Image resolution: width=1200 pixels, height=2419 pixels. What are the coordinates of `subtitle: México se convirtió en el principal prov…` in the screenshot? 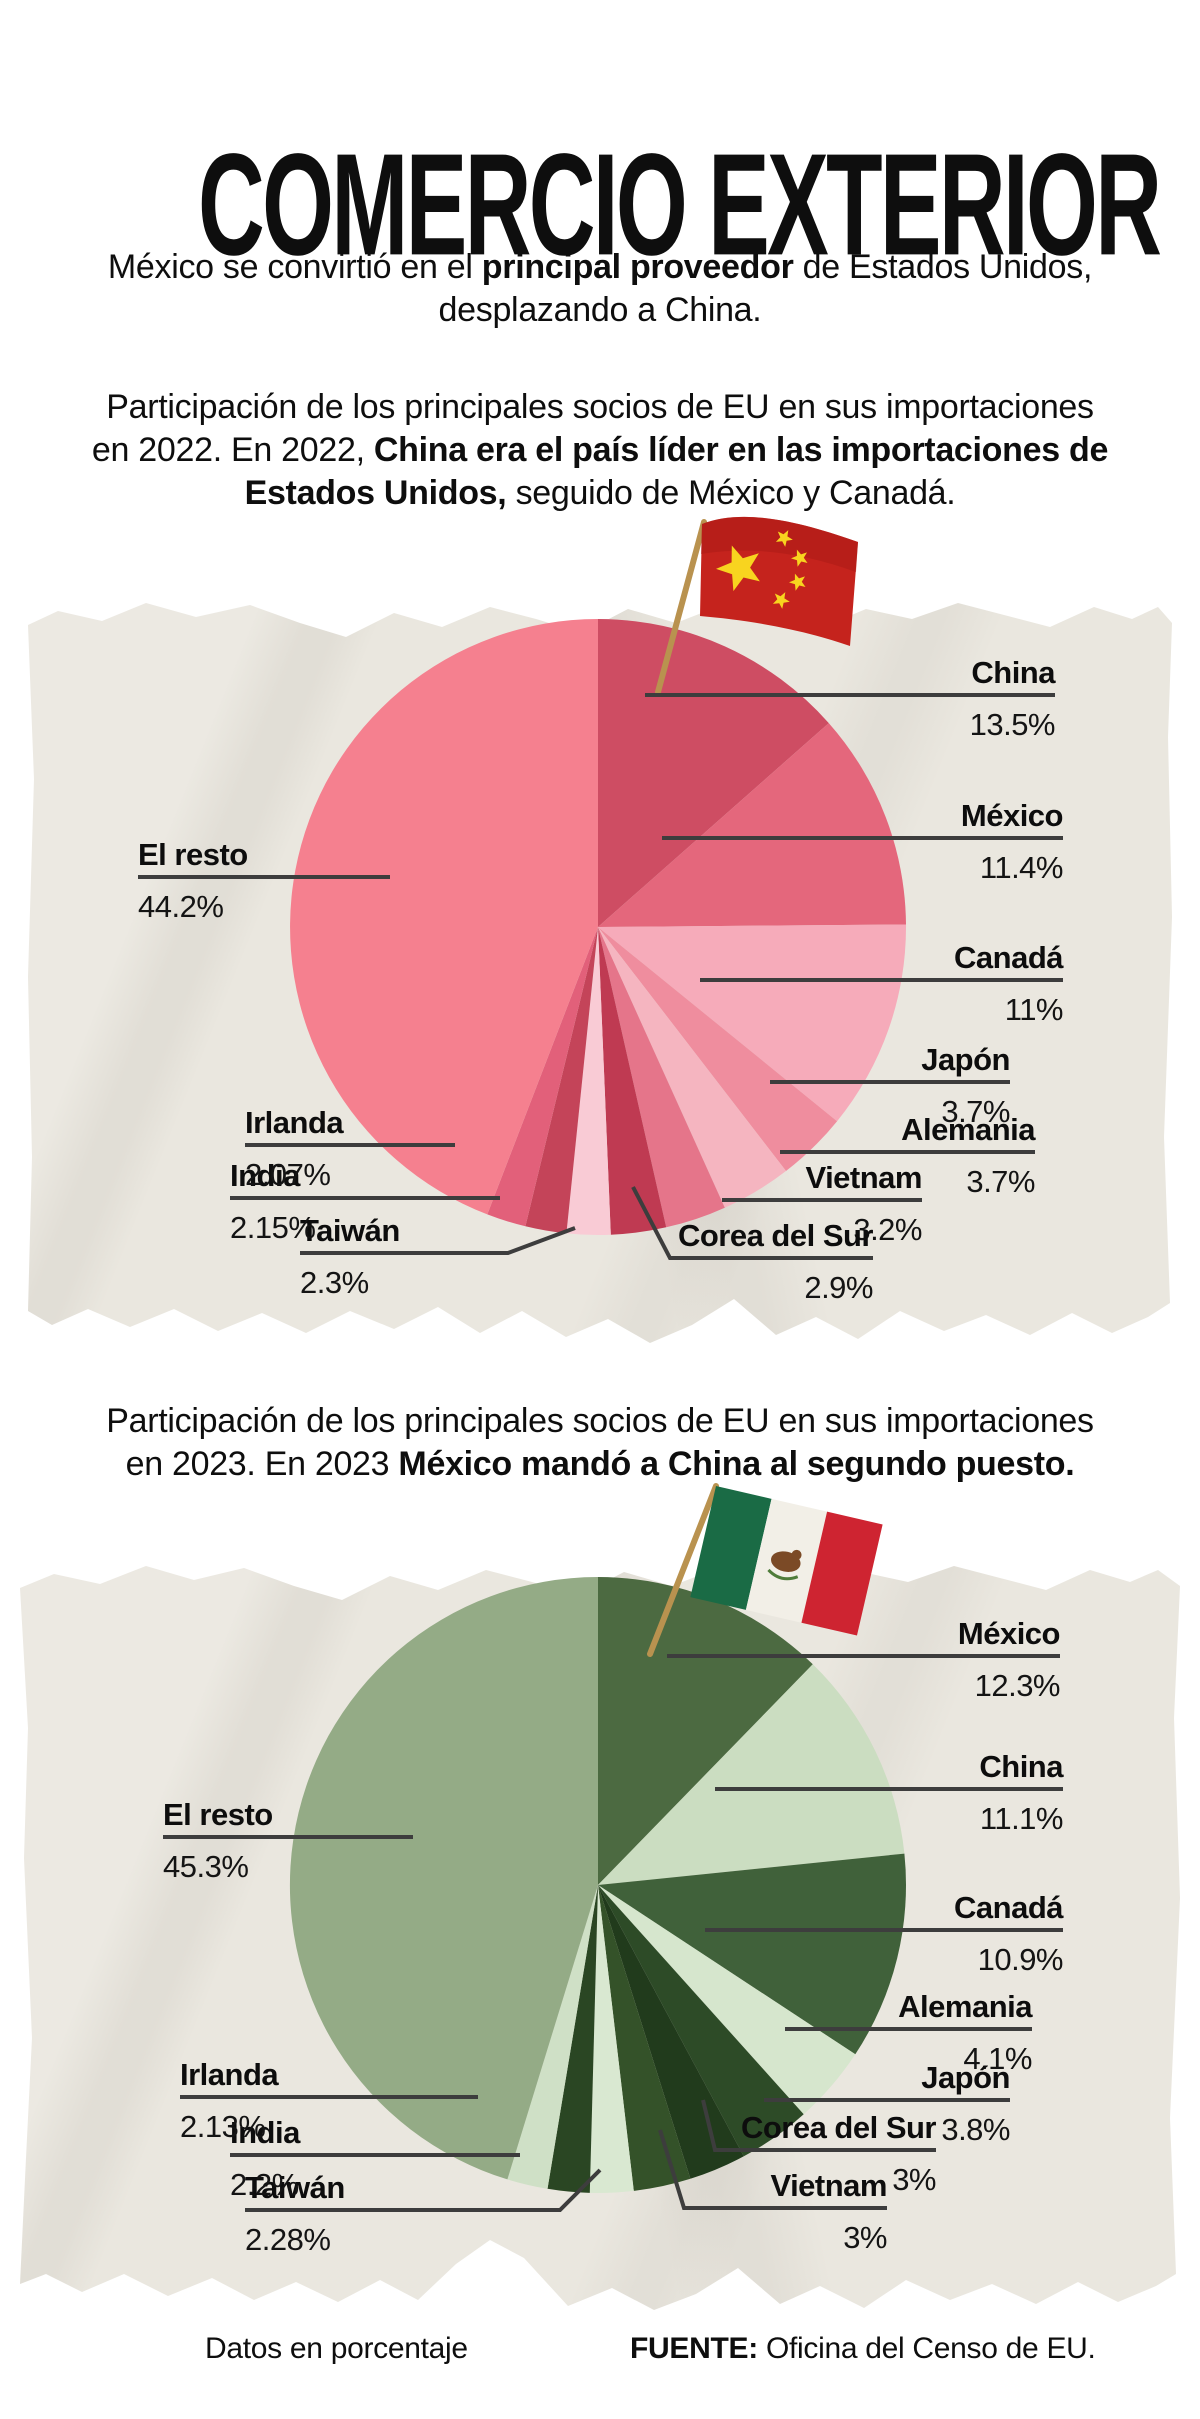 It's located at (600, 289).